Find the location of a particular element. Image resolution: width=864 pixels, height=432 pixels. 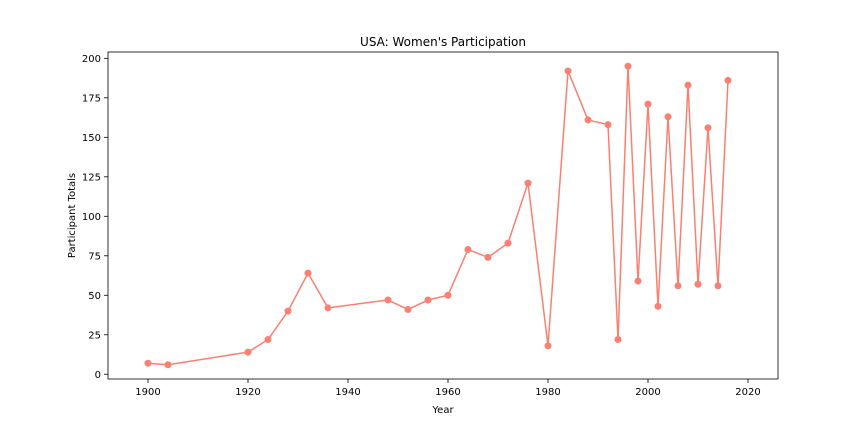

y-axis-title: Participant Totals is located at coordinates (72, 215).